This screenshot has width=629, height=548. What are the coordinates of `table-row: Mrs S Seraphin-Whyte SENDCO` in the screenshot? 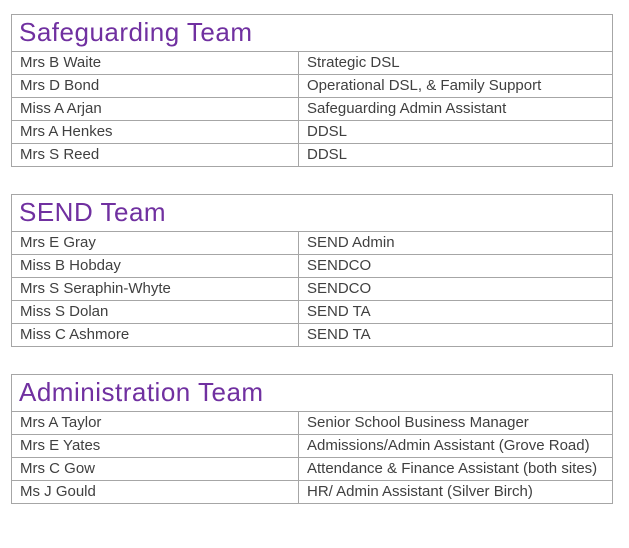 It's located at (312, 289).